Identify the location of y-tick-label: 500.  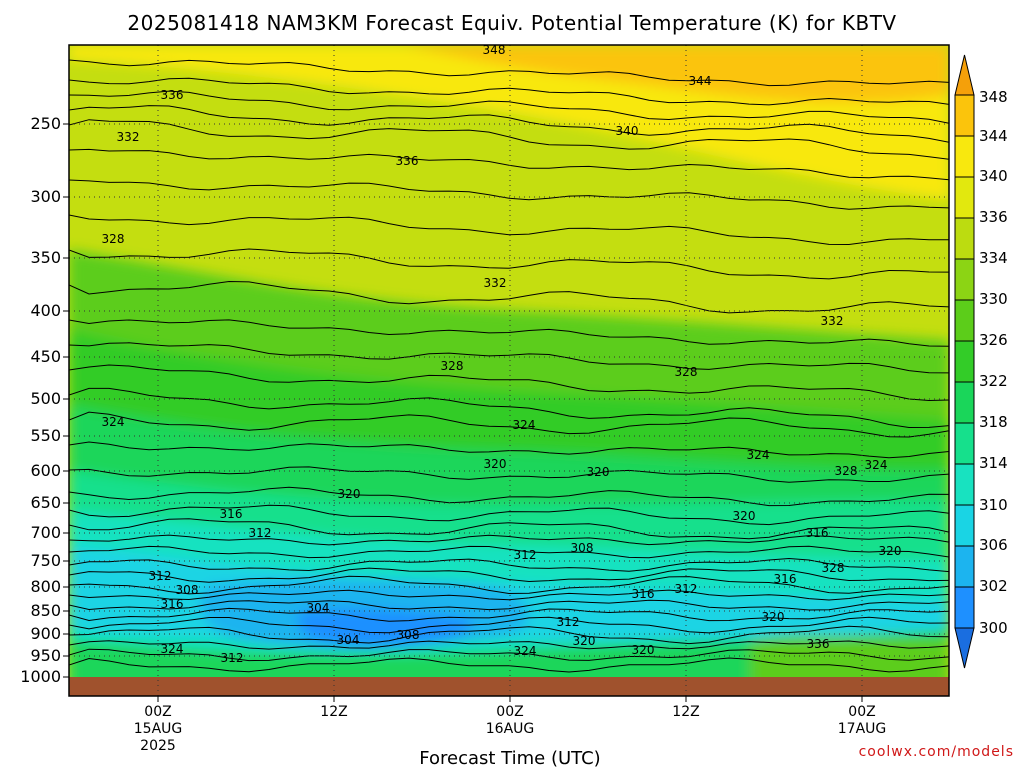
(45, 398).